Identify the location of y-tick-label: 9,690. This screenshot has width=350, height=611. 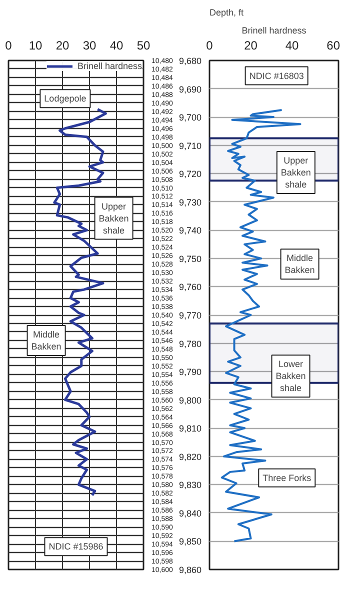
(190, 89).